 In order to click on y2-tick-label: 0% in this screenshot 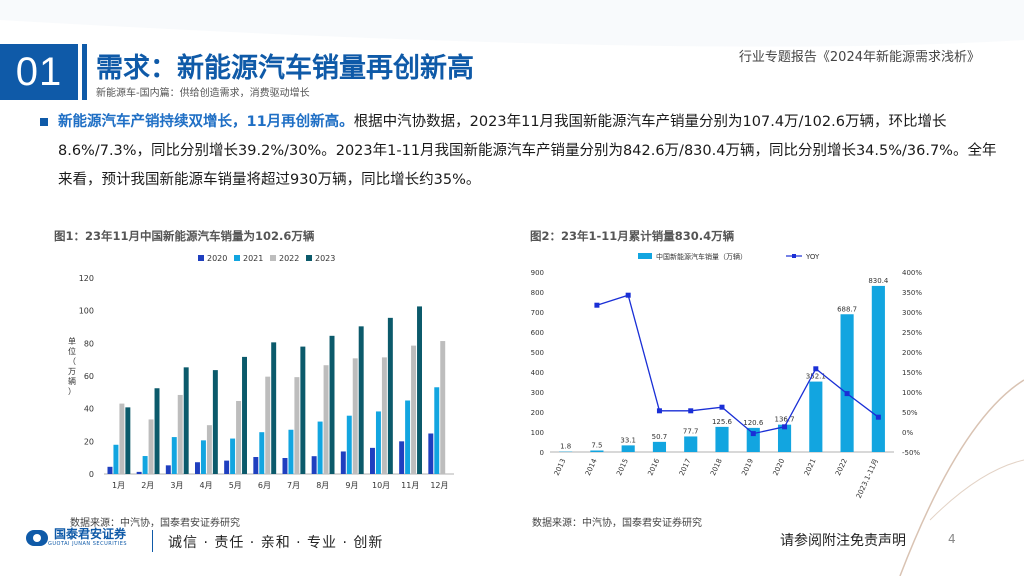, I will do `click(907, 433)`.